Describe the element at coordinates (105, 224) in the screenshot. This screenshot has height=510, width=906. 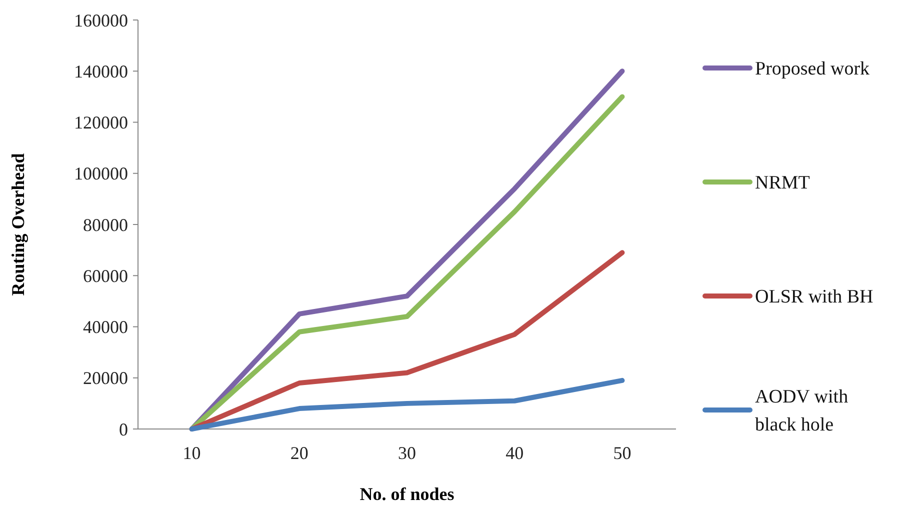
I see `y-tick-label: 80000` at that location.